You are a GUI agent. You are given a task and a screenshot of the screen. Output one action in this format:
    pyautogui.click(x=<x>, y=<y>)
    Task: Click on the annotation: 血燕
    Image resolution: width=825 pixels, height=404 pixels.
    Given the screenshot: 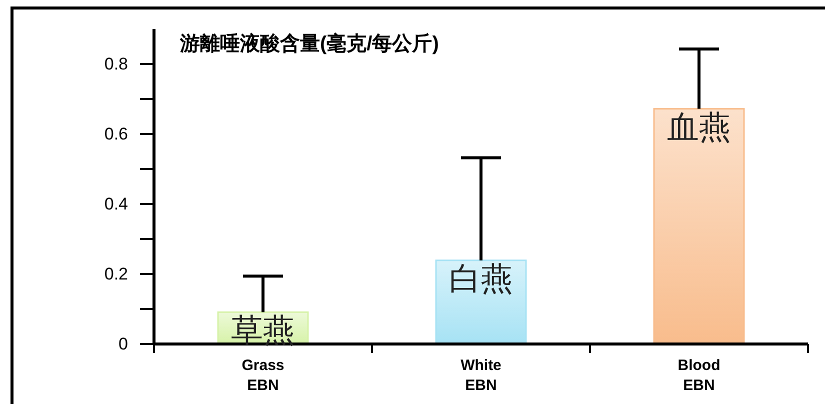 What is the action you would take?
    pyautogui.click(x=699, y=127)
    